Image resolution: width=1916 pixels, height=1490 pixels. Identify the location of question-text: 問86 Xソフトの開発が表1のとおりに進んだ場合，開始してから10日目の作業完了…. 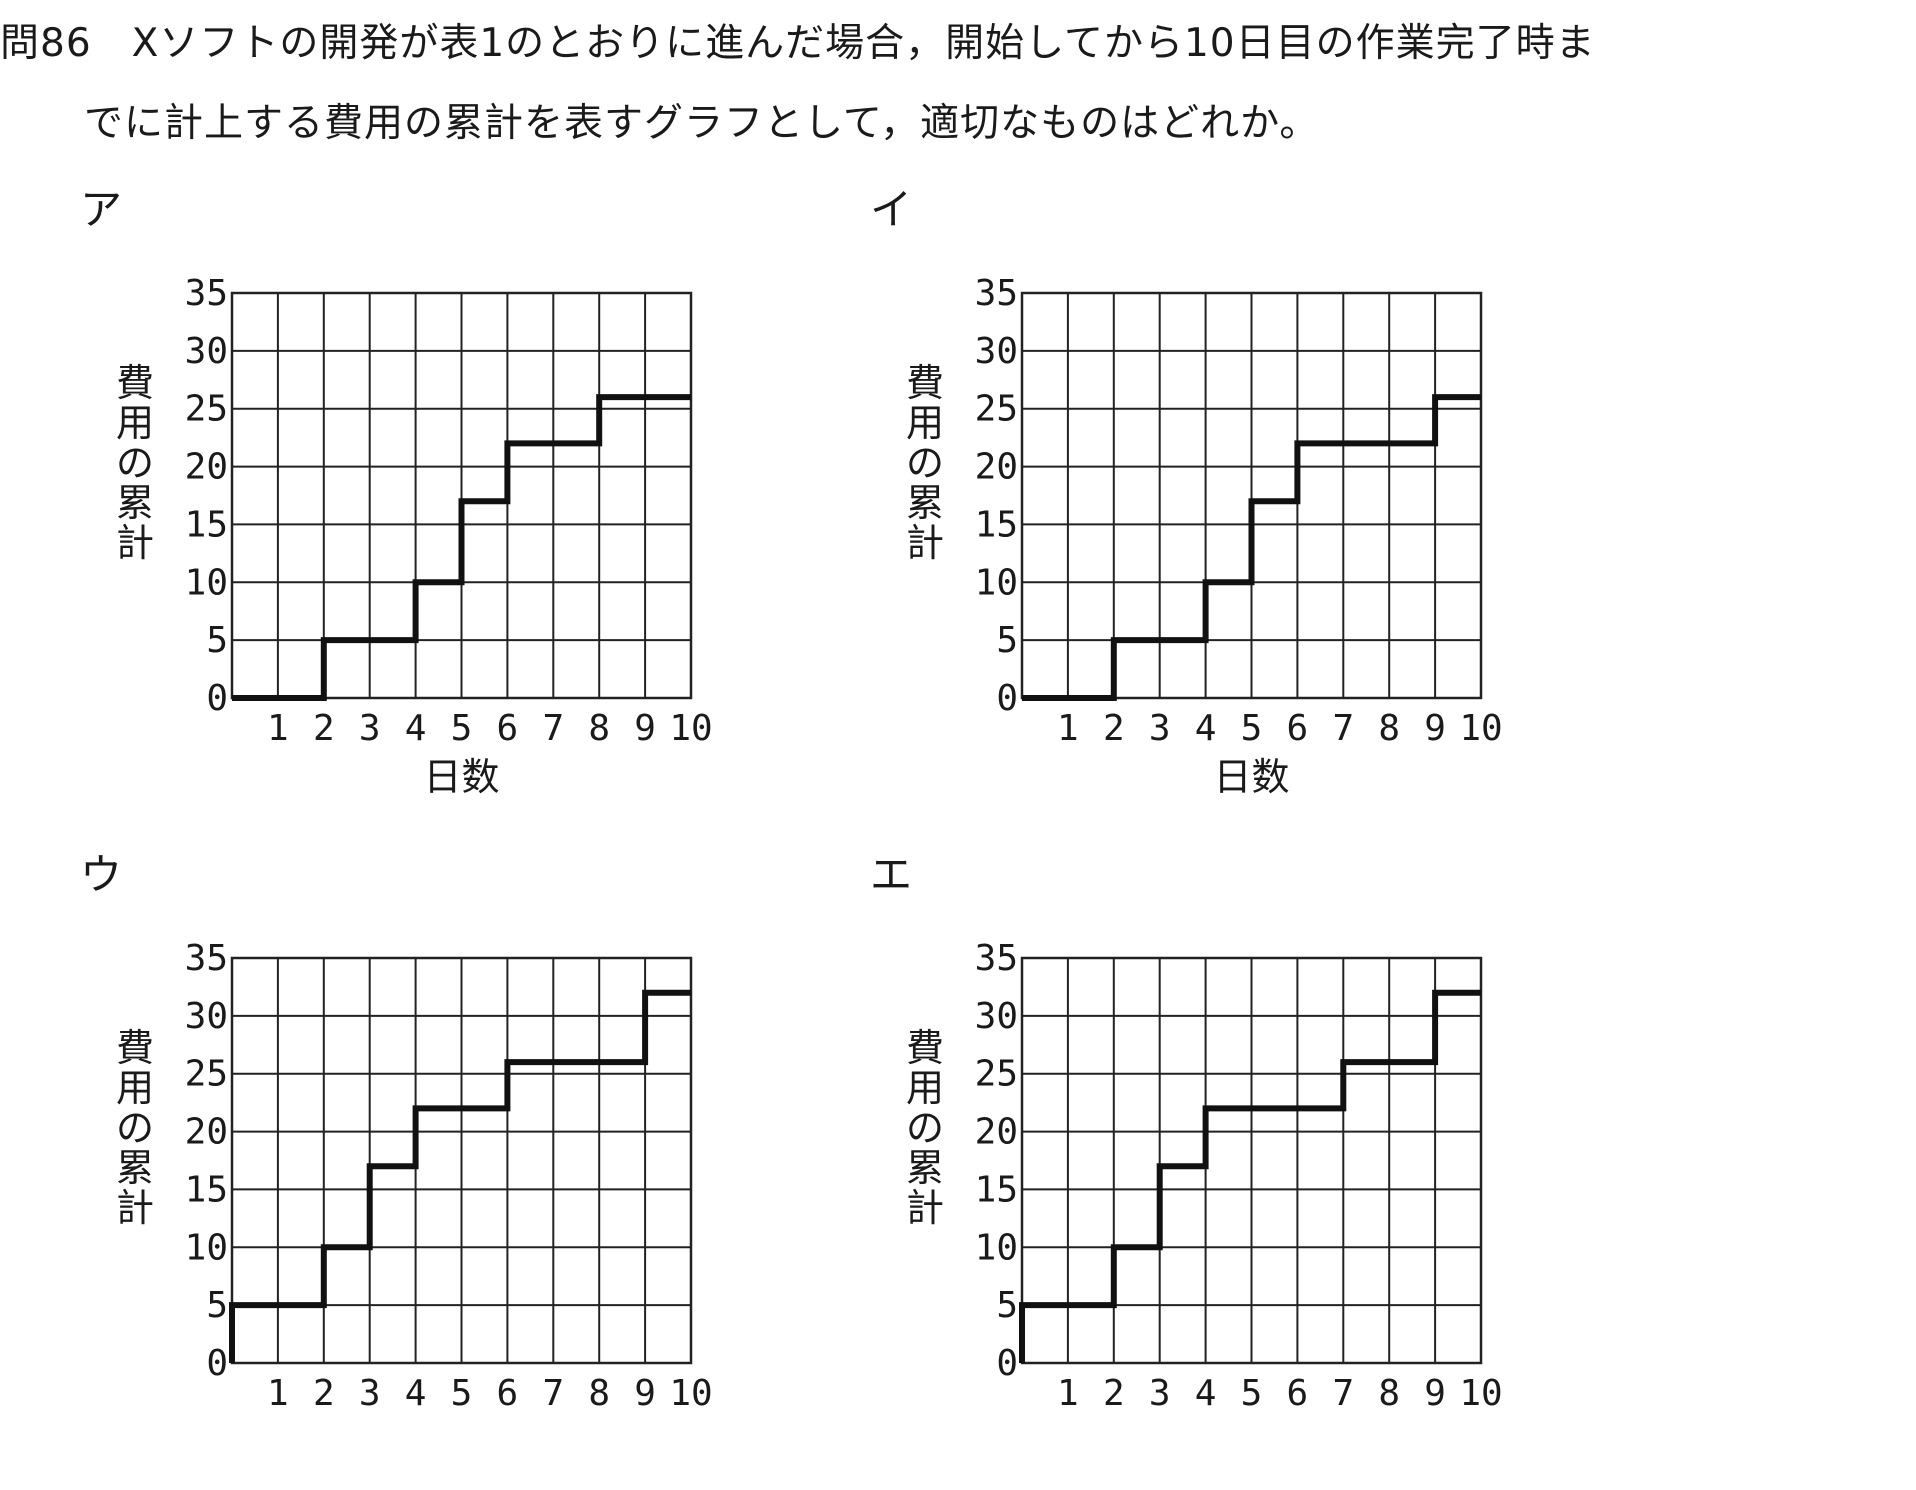
(950, 84).